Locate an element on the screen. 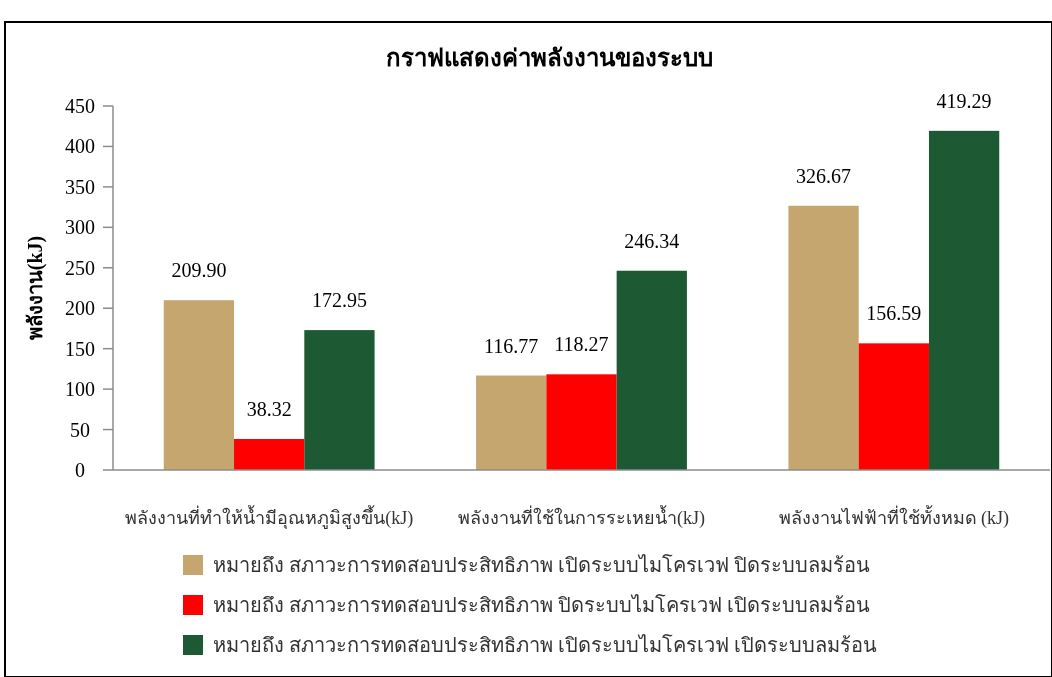  y-axis-title: พลังงาน(kJ) is located at coordinates (35, 288).